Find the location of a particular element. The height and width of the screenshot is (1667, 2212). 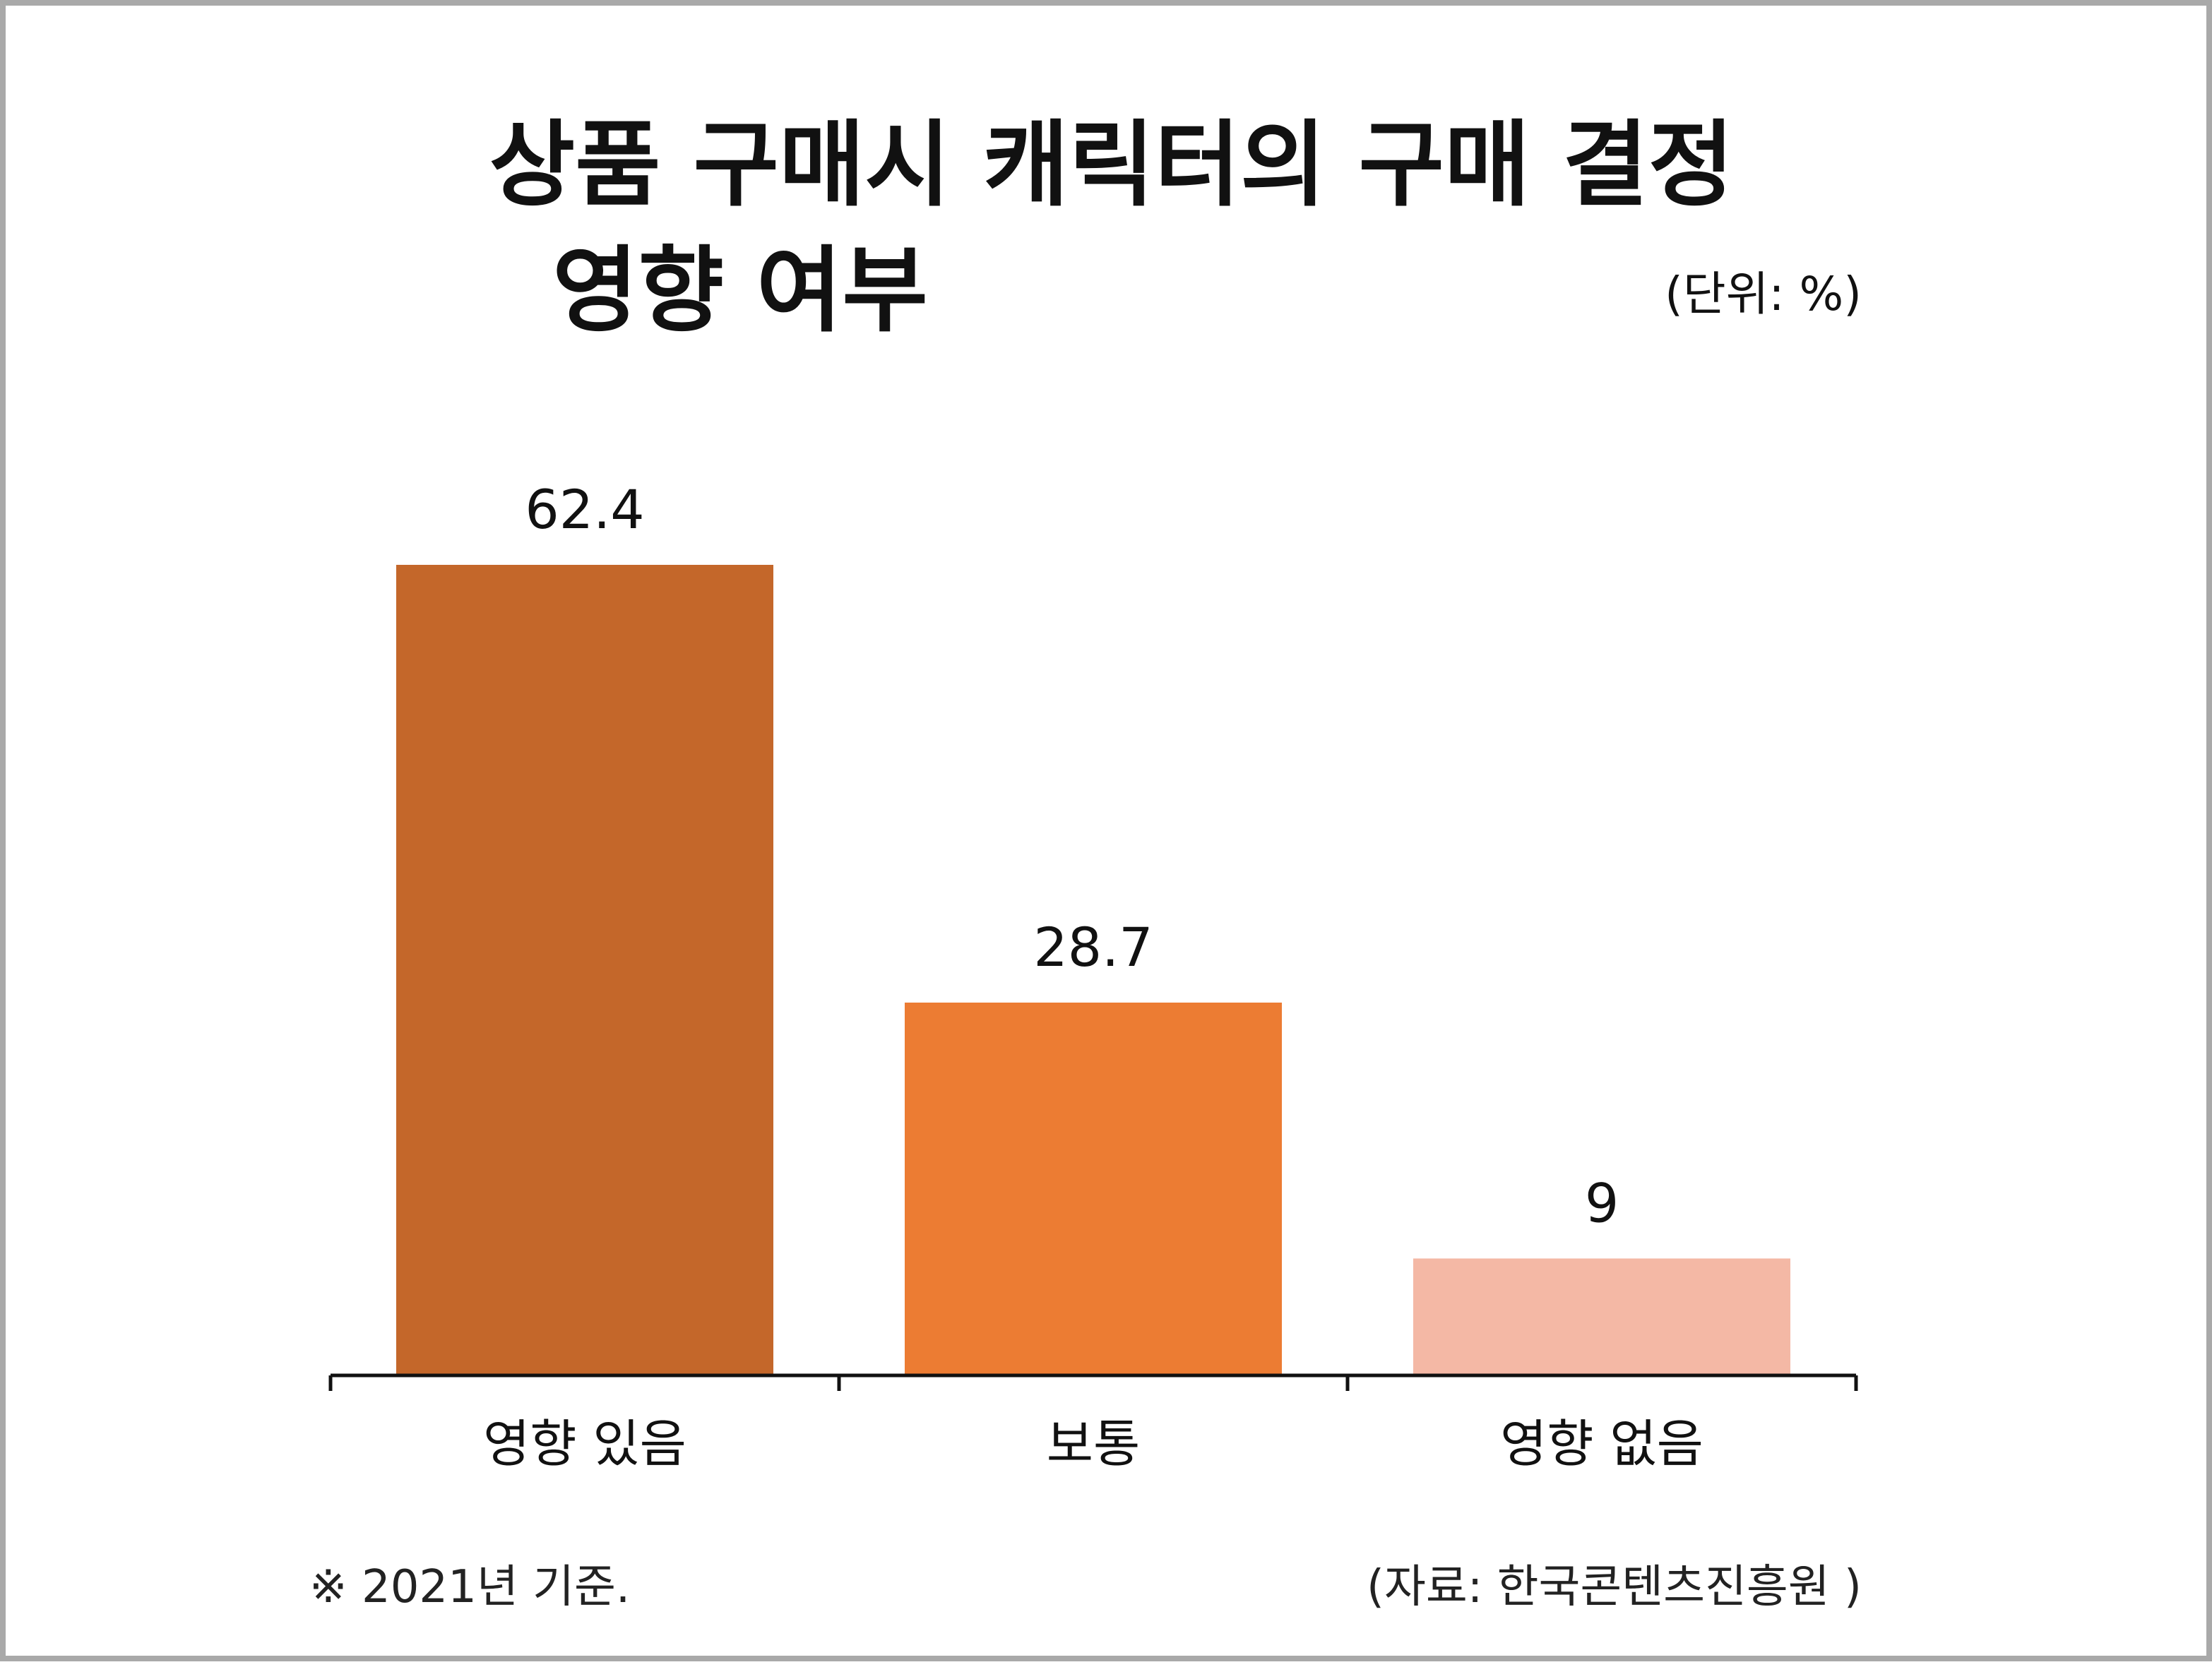

data-label-2: 28.7 is located at coordinates (1093, 947).